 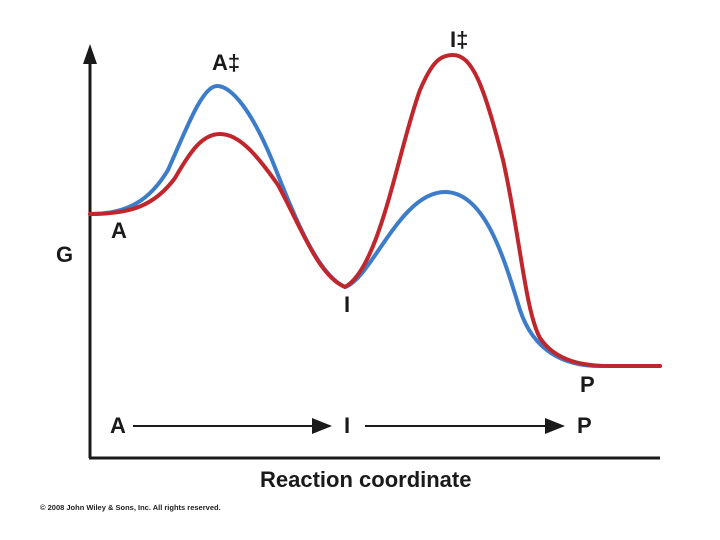 What do you see at coordinates (587, 384) in the screenshot?
I see `label-product-p: P` at bounding box center [587, 384].